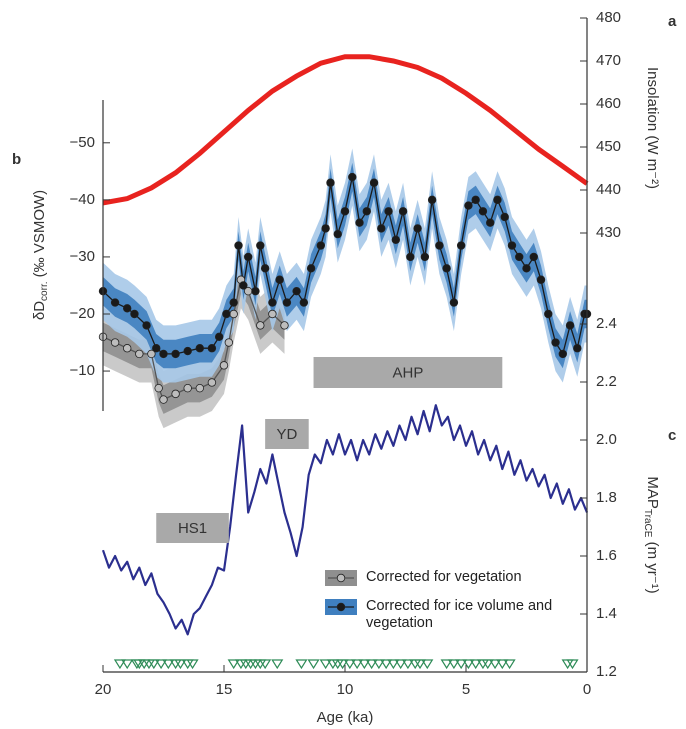  What do you see at coordinates (16, 159) in the screenshot?
I see `panel-letter: b` at bounding box center [16, 159].